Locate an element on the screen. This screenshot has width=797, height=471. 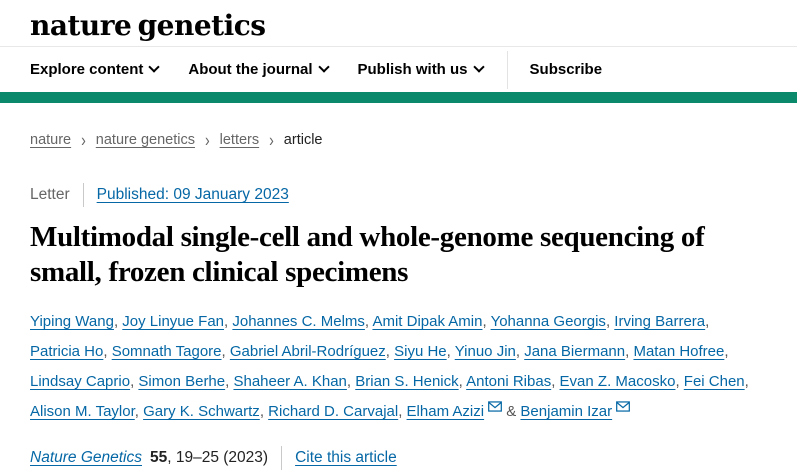
author-link: Joy Linyue Fan is located at coordinates (173, 321).